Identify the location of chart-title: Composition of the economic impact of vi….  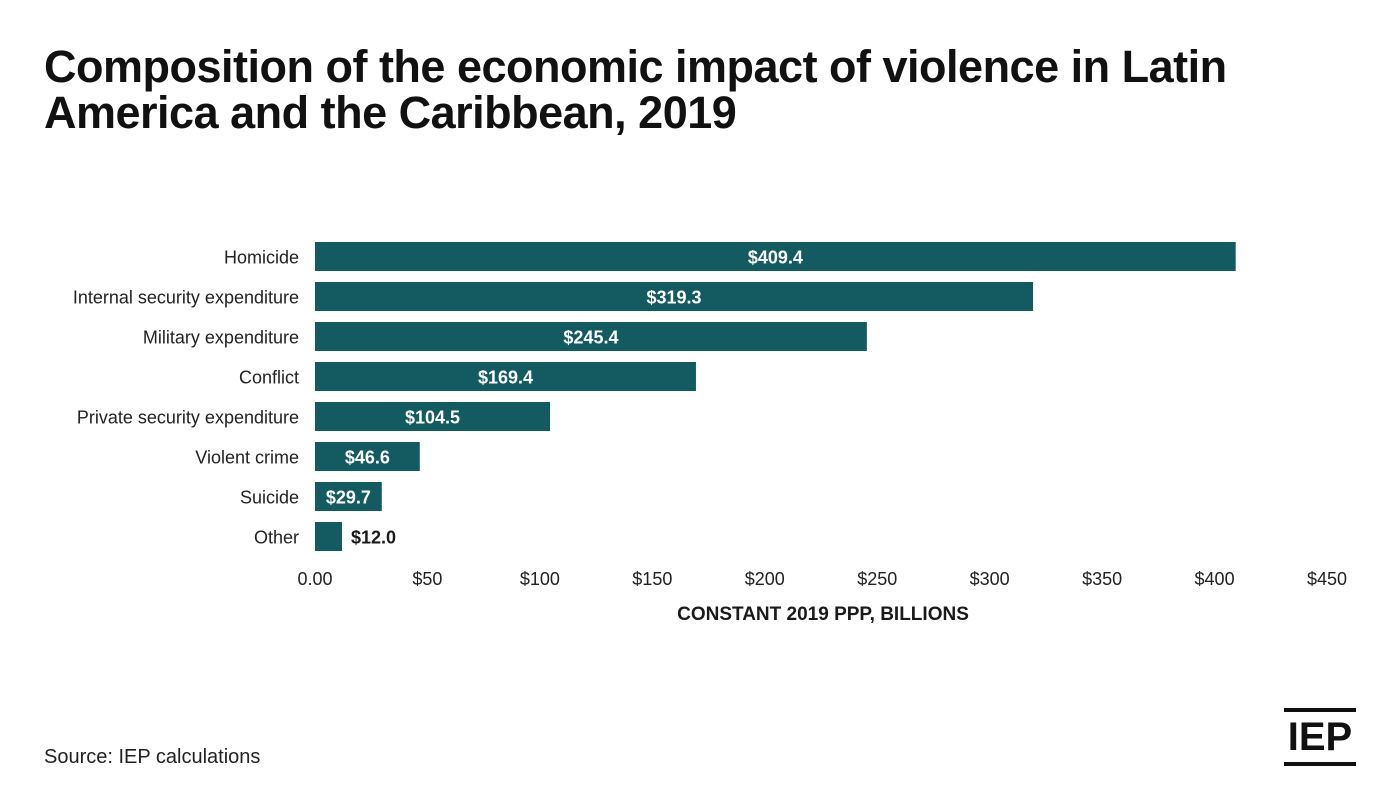
(635, 89).